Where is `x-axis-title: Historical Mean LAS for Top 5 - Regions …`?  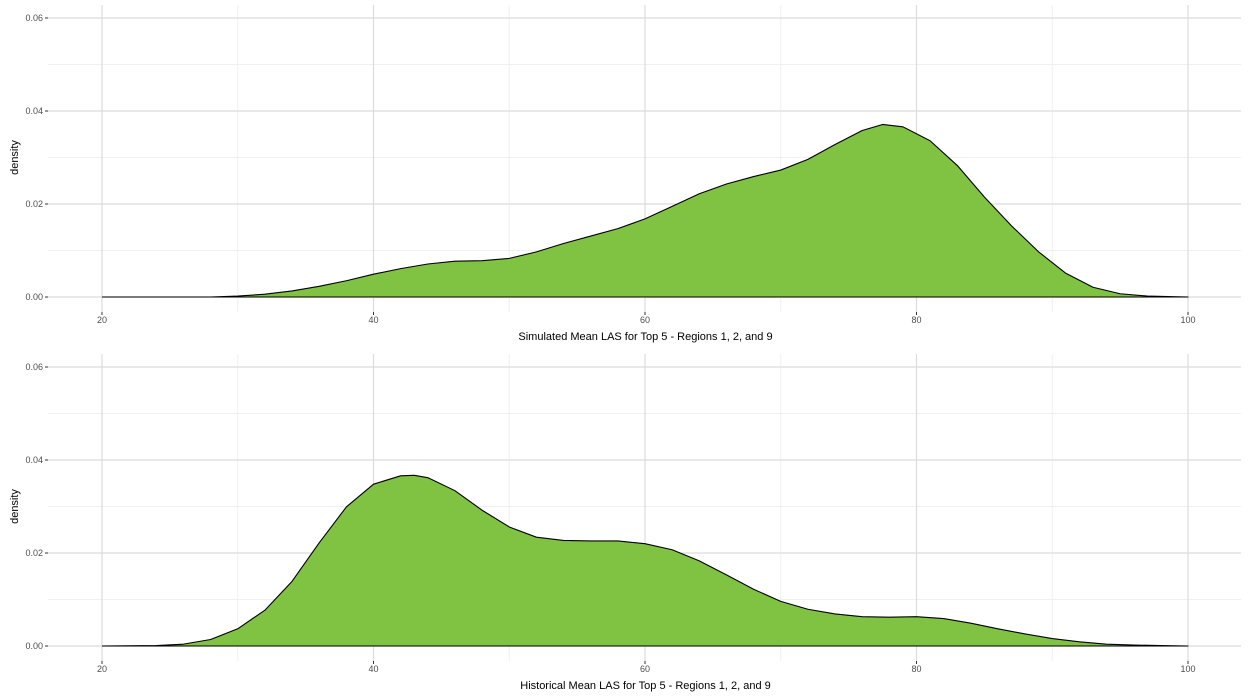 x-axis-title: Historical Mean LAS for Top 5 - Regions … is located at coordinates (645, 686).